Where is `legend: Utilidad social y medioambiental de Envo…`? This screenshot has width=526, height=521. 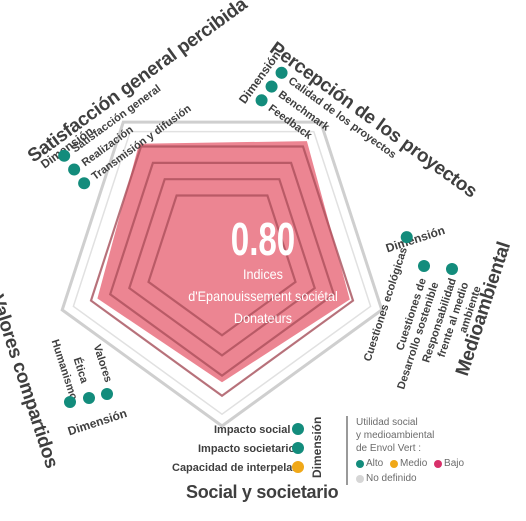
legend: Utilidad social y medioambiental de Envo… is located at coordinates (436, 451).